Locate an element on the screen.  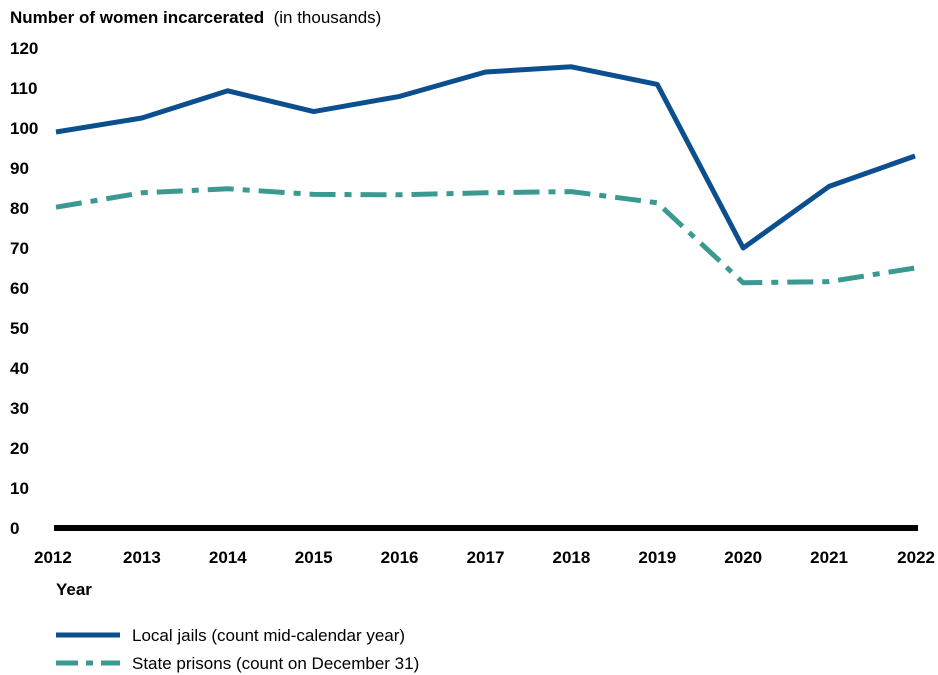
chart-title-main: Number of women incarcerated is located at coordinates (137, 17).